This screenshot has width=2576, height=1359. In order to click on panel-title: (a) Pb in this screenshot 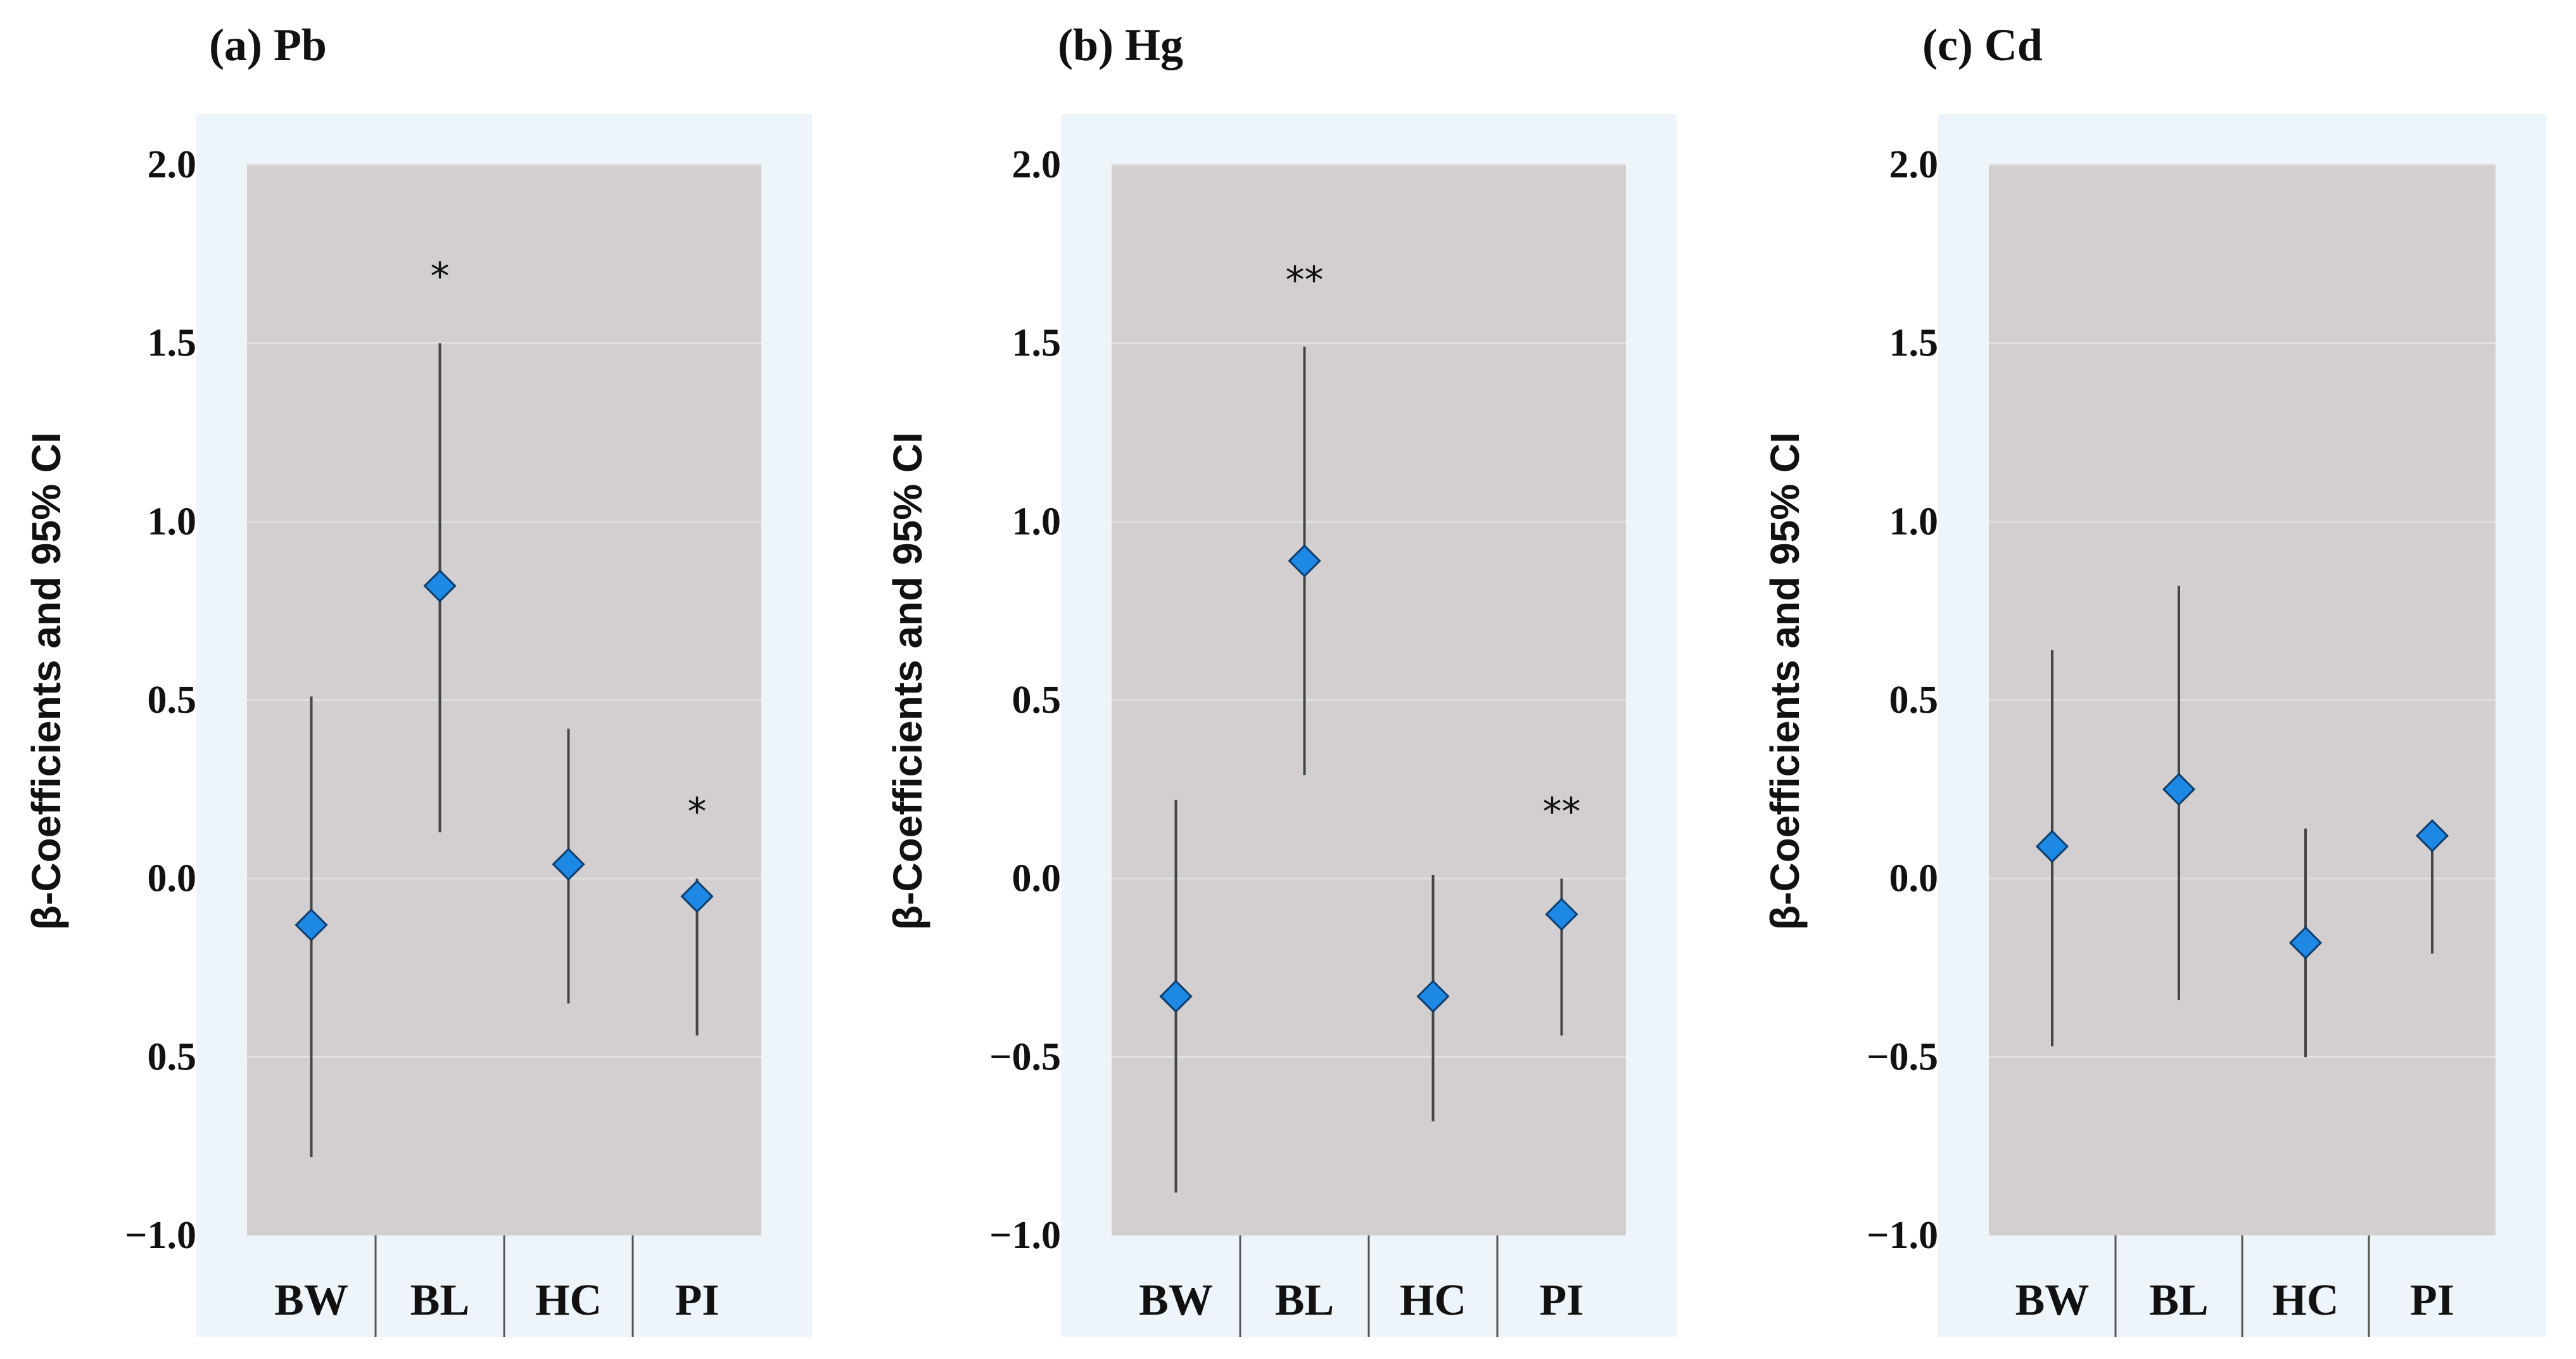, I will do `click(268, 45)`.